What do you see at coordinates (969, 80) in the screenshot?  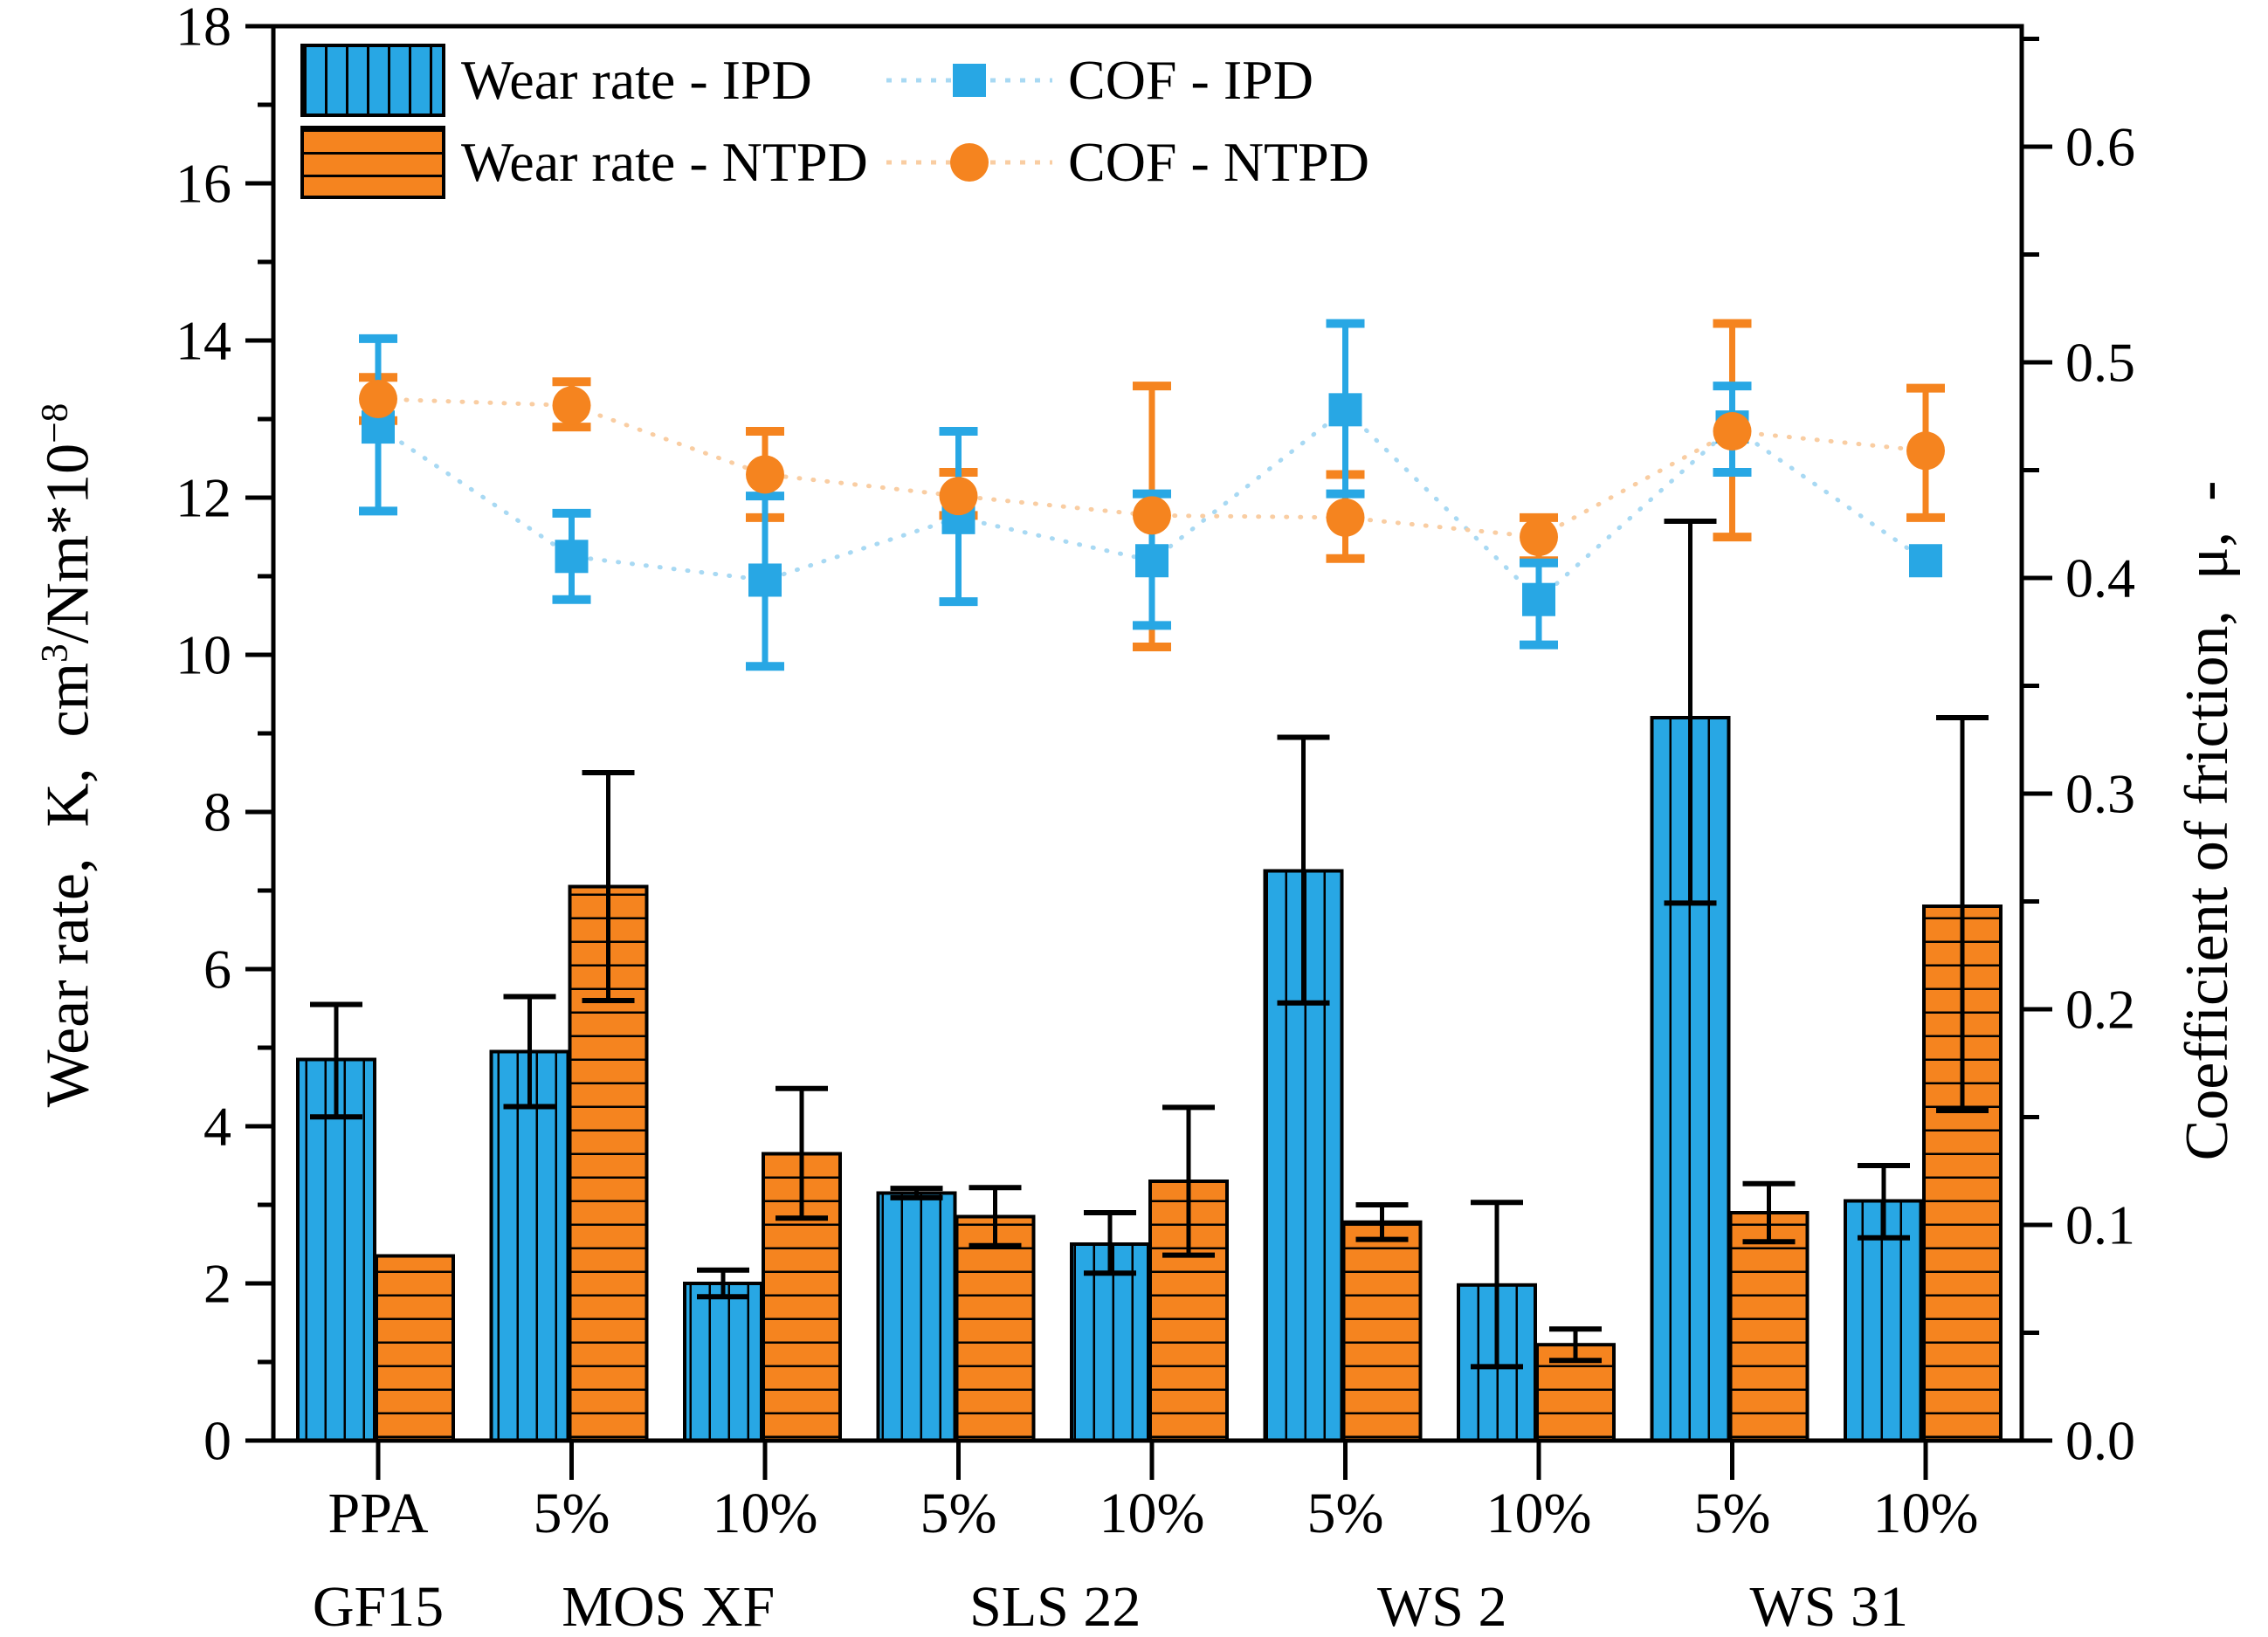 I see `cof-ipd-marker-icon` at bounding box center [969, 80].